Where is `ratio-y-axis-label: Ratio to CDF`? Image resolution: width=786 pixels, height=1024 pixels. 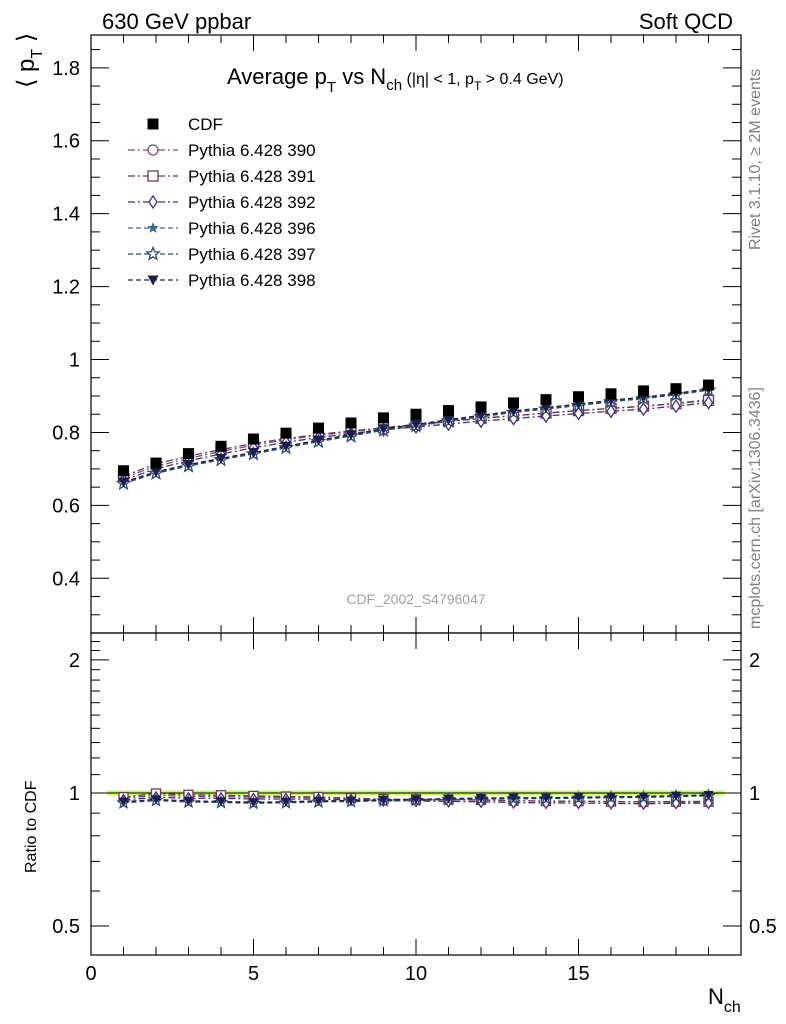
ratio-y-axis-label: Ratio to CDF is located at coordinates (31, 826).